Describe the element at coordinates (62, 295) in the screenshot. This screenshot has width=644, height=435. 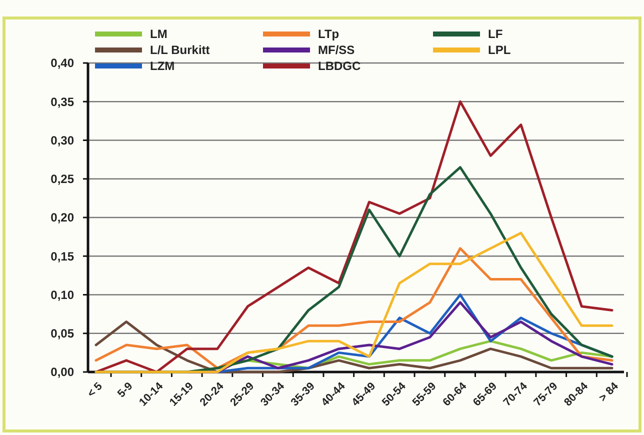
I see `y-tick-label: 0,10` at that location.